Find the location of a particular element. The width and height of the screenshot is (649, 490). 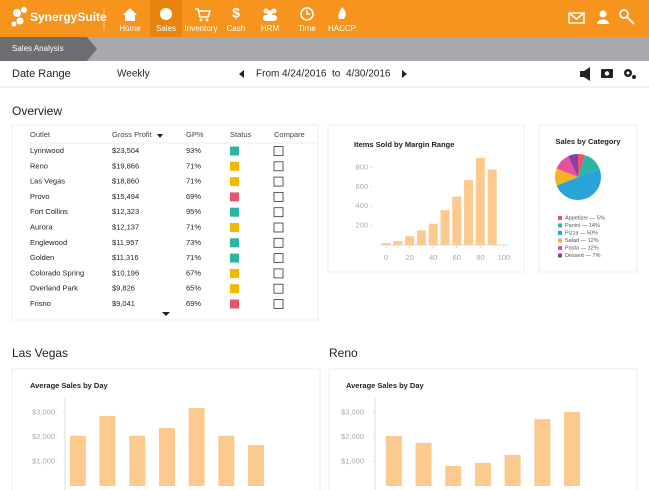

cell: Reno is located at coordinates (39, 165).